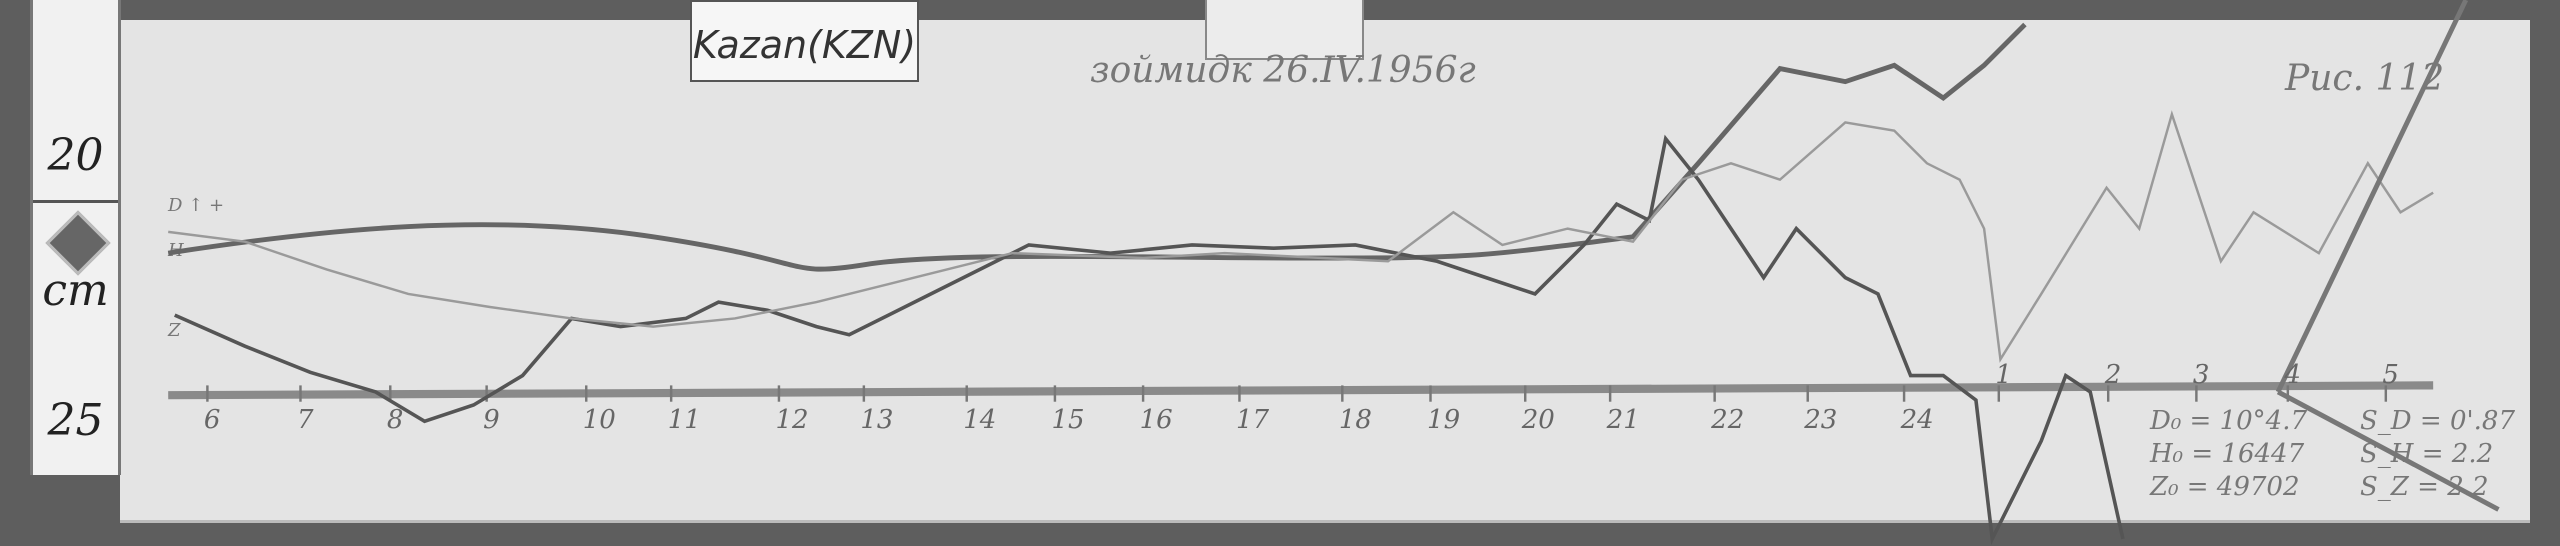 Image resolution: width=2560 pixels, height=546 pixels. Describe the element at coordinates (491, 420) in the screenshot. I see `x-tick-label: 9` at that location.